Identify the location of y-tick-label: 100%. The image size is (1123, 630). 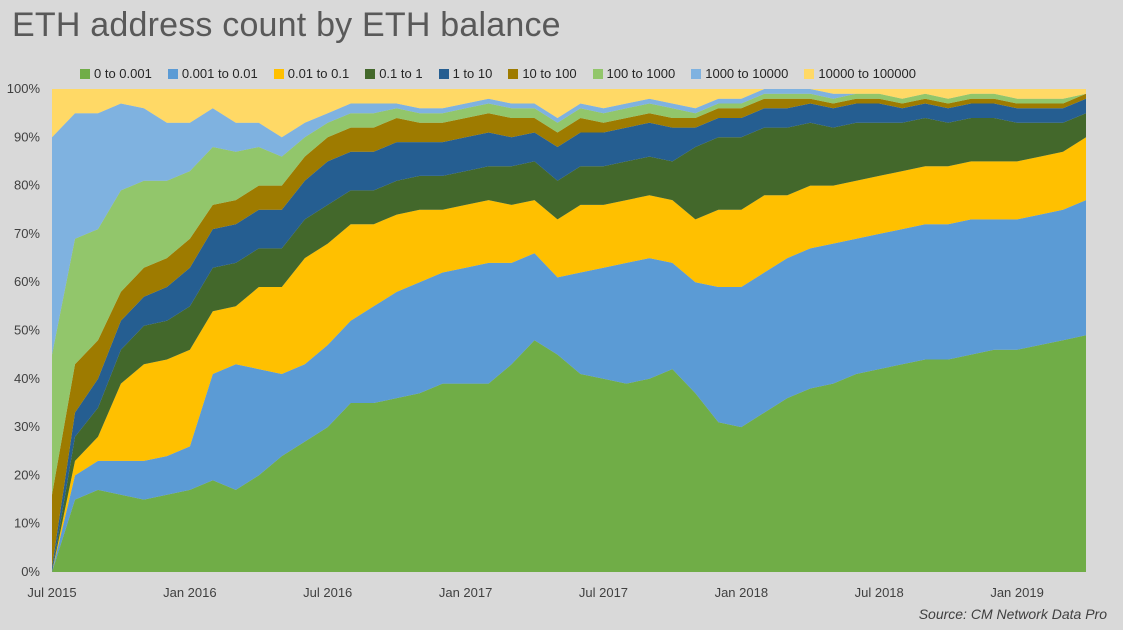
(24, 88).